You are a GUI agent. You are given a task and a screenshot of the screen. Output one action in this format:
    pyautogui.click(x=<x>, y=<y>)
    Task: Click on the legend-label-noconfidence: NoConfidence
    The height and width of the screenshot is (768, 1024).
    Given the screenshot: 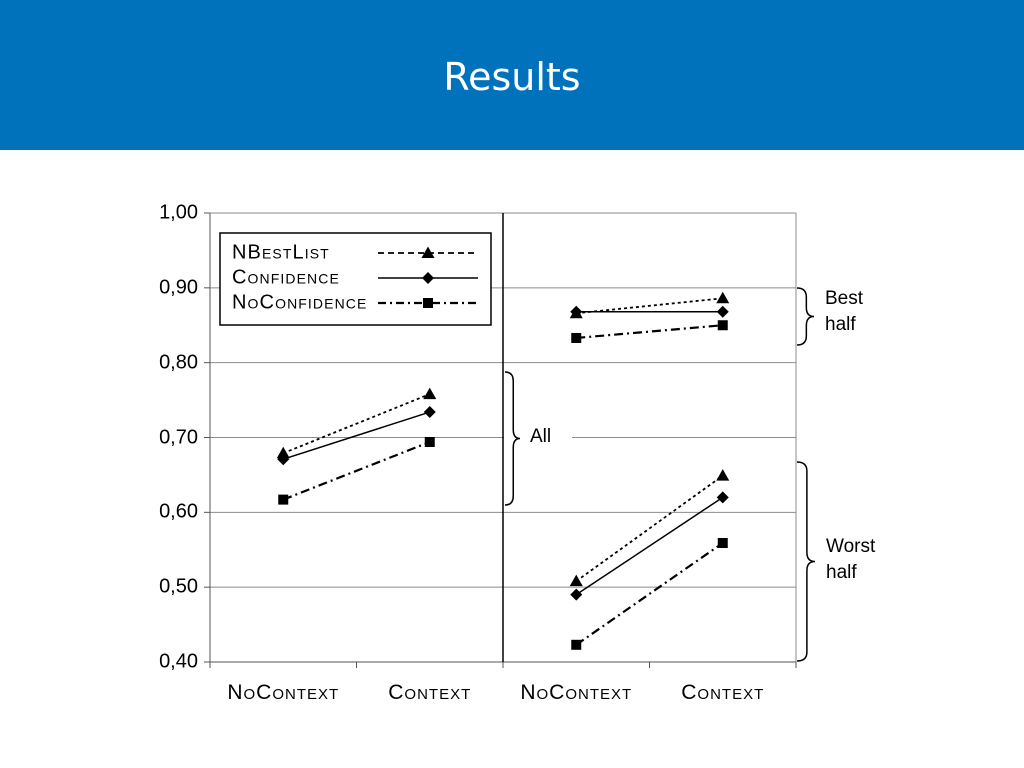 What is the action you would take?
    pyautogui.click(x=300, y=302)
    